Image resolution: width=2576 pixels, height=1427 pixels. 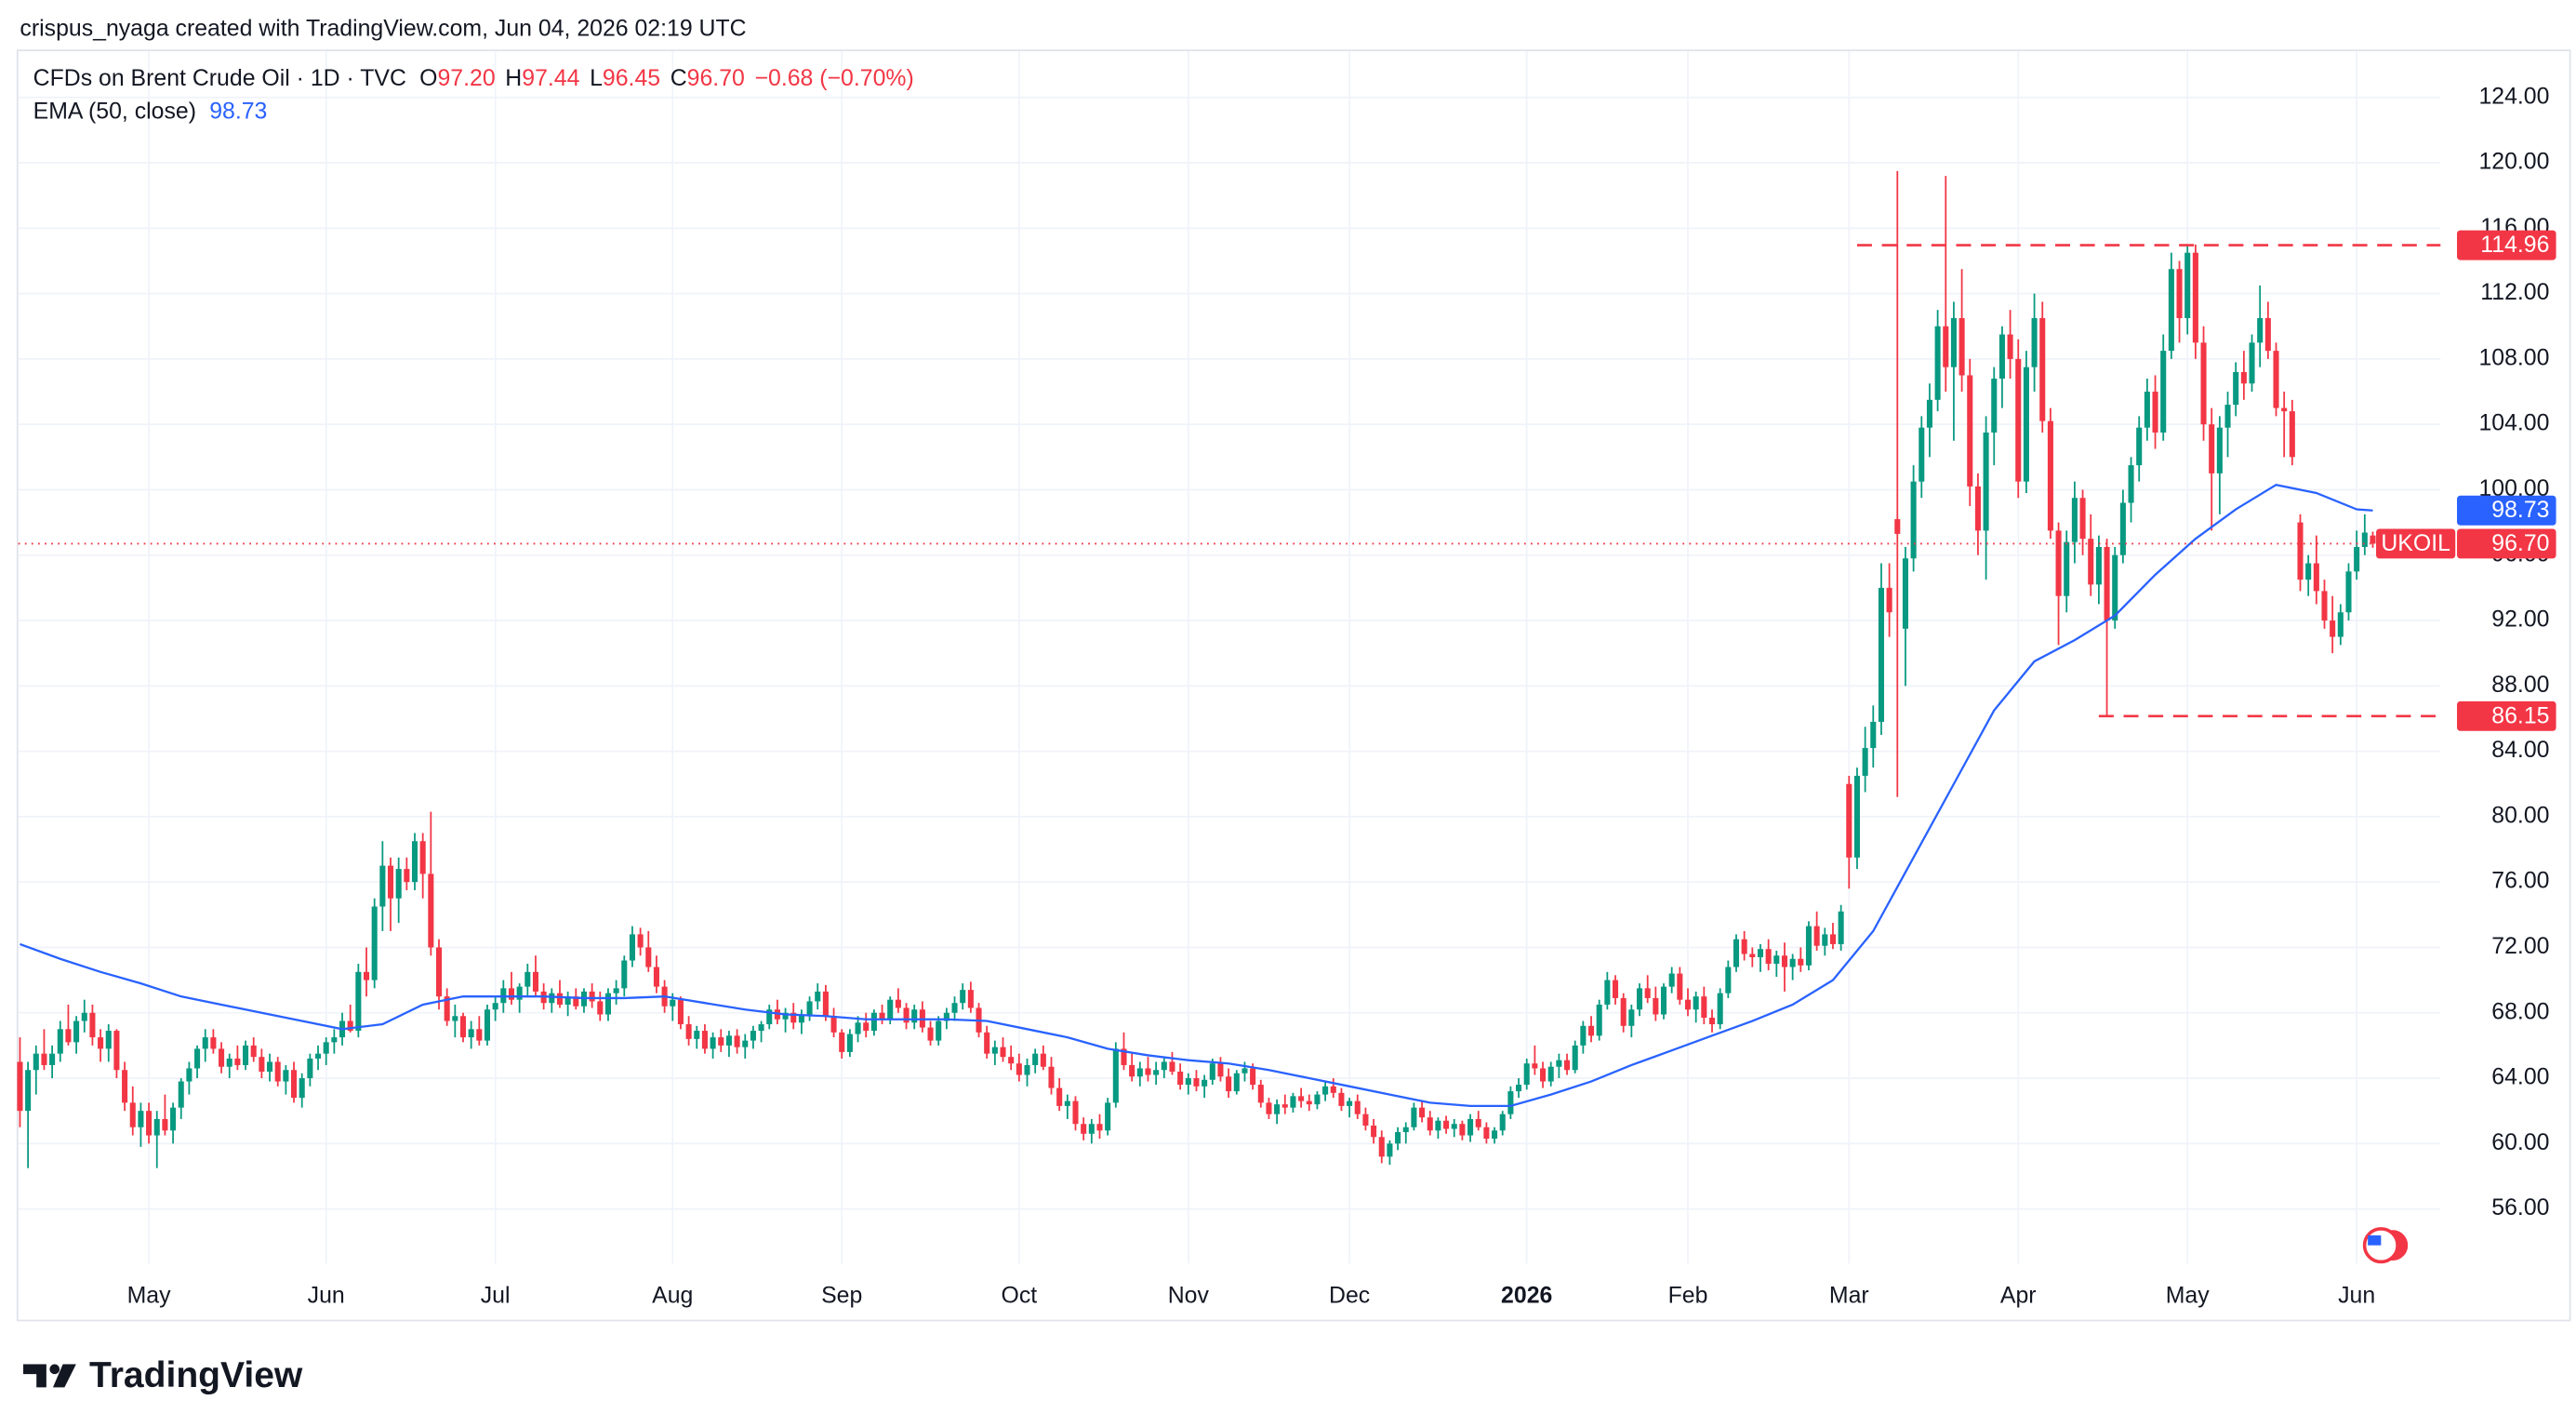 What do you see at coordinates (2520, 1142) in the screenshot?
I see `y-tick-label: 60.00` at bounding box center [2520, 1142].